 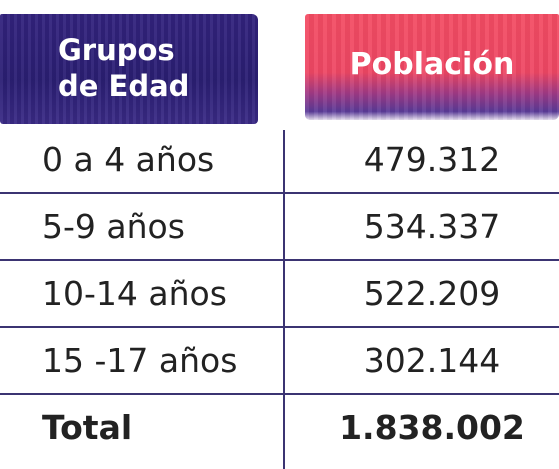 What do you see at coordinates (432, 226) in the screenshot?
I see `population-cell: 534.337` at bounding box center [432, 226].